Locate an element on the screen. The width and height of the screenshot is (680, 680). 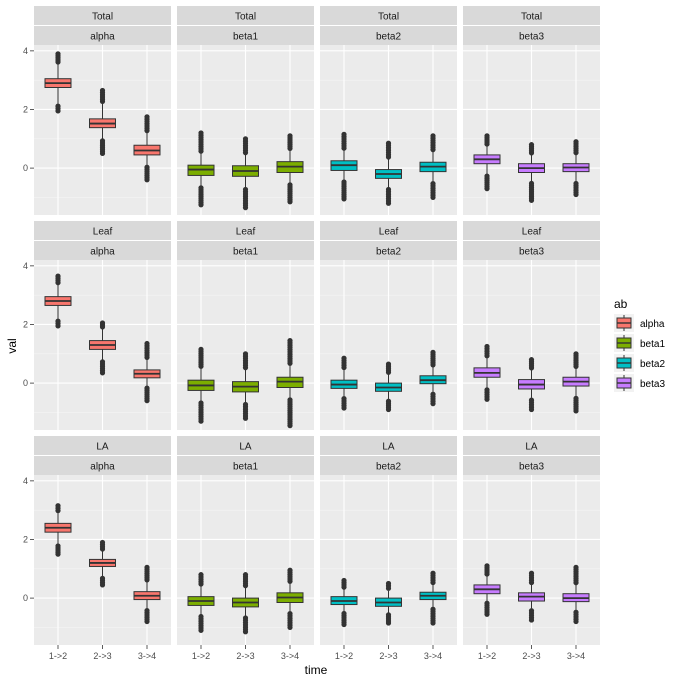
y-axis-title: val is located at coordinates (12, 345).